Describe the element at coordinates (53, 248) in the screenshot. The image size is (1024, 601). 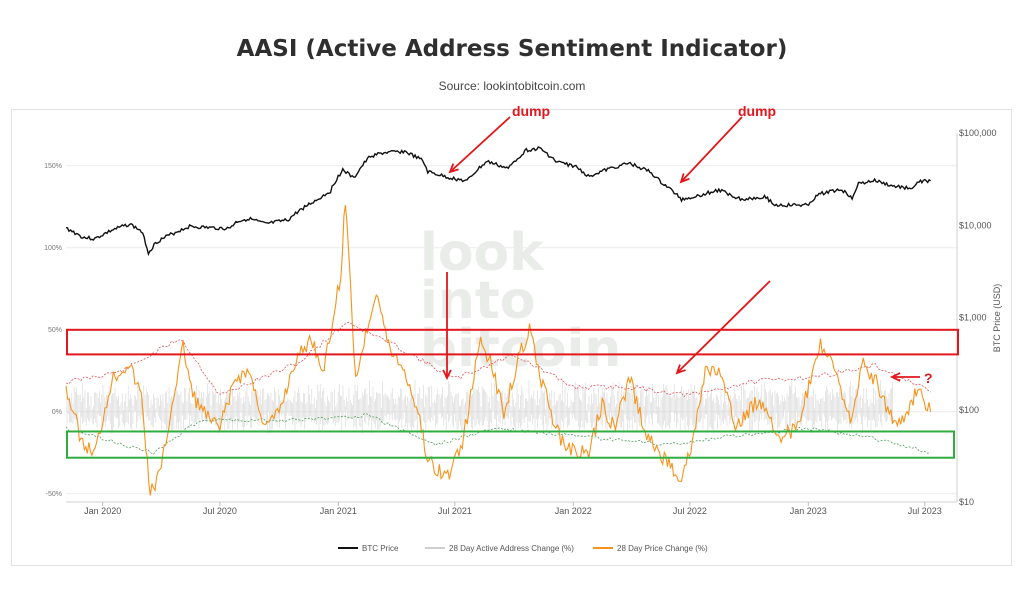
I see `left-tick-label: 100%` at that location.